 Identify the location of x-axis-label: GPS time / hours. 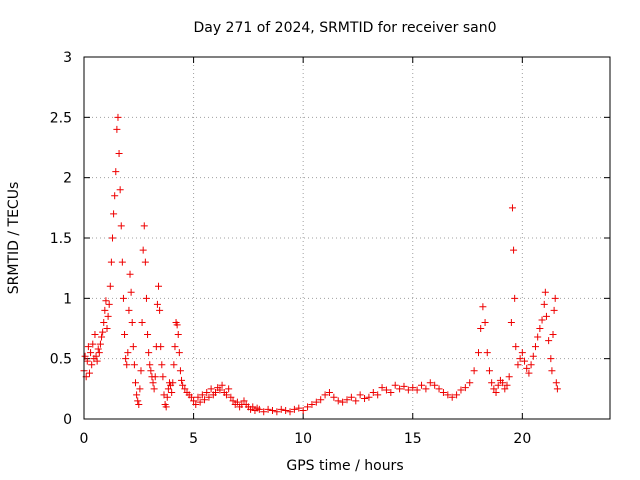
(344, 466).